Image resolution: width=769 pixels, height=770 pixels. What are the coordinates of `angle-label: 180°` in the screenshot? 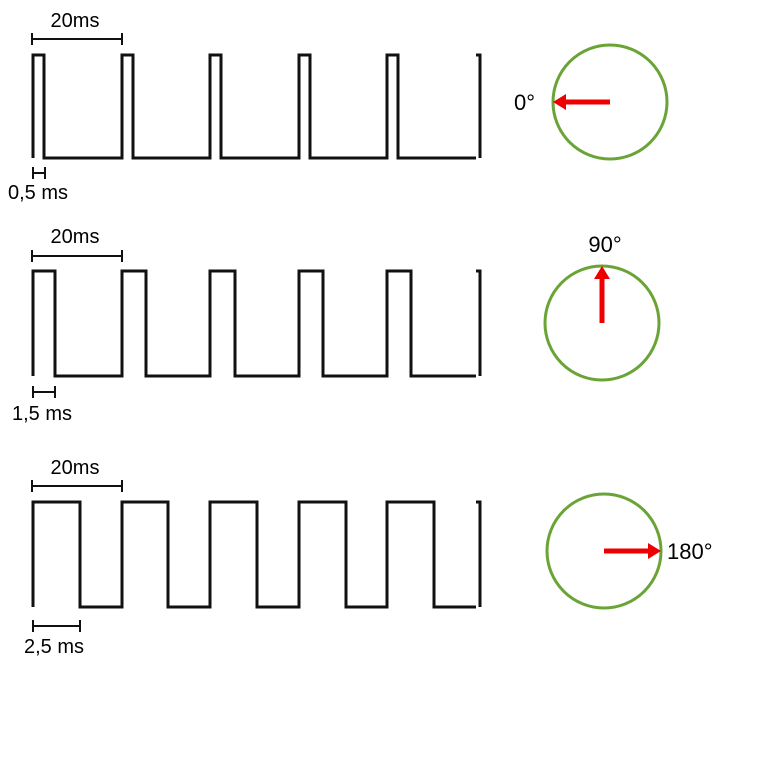 It's located at (690, 551).